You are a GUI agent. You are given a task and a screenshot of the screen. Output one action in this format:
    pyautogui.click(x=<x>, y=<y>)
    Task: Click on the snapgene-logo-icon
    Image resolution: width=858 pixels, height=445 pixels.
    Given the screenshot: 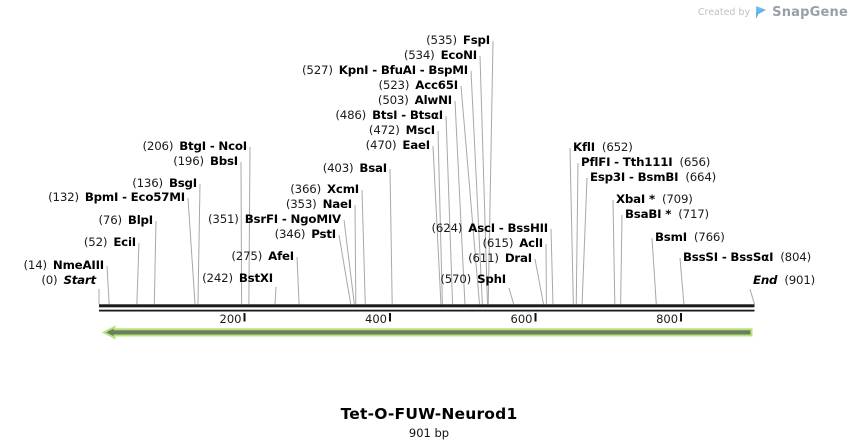 What is the action you would take?
    pyautogui.click(x=761, y=12)
    